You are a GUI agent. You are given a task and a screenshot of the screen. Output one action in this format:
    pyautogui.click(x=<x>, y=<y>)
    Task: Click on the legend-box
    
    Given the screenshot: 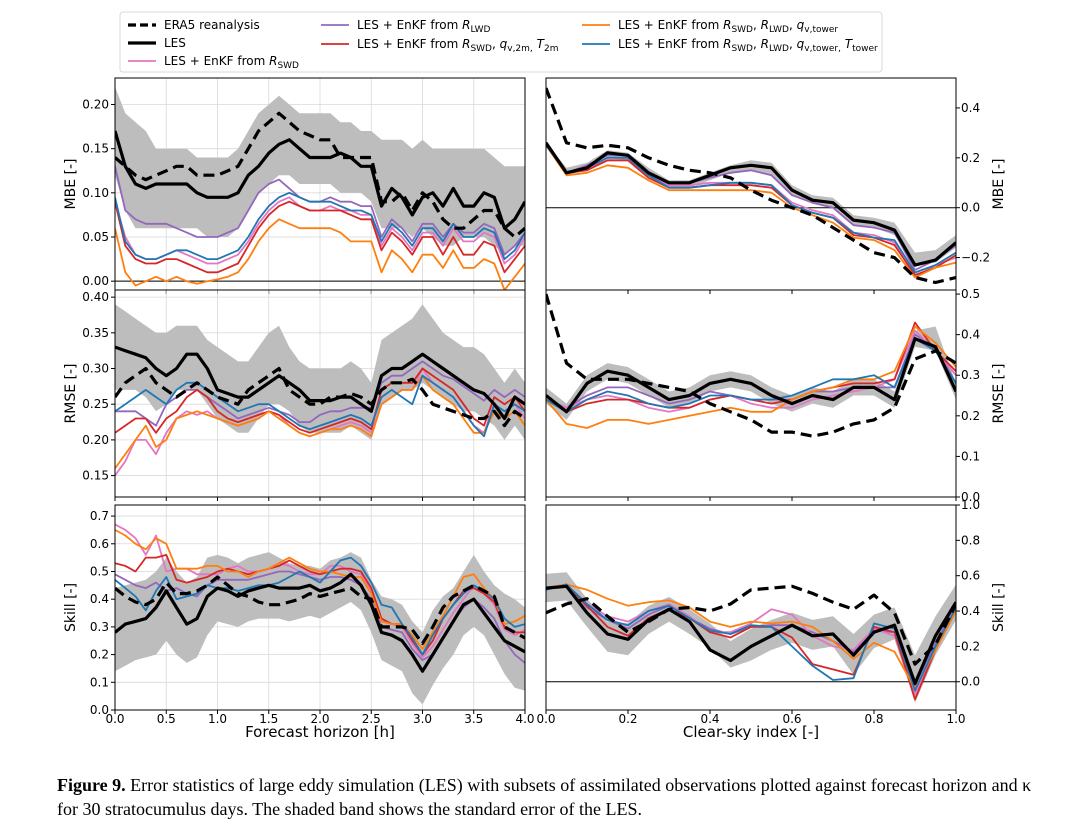 What is the action you would take?
    pyautogui.click(x=501, y=42)
    